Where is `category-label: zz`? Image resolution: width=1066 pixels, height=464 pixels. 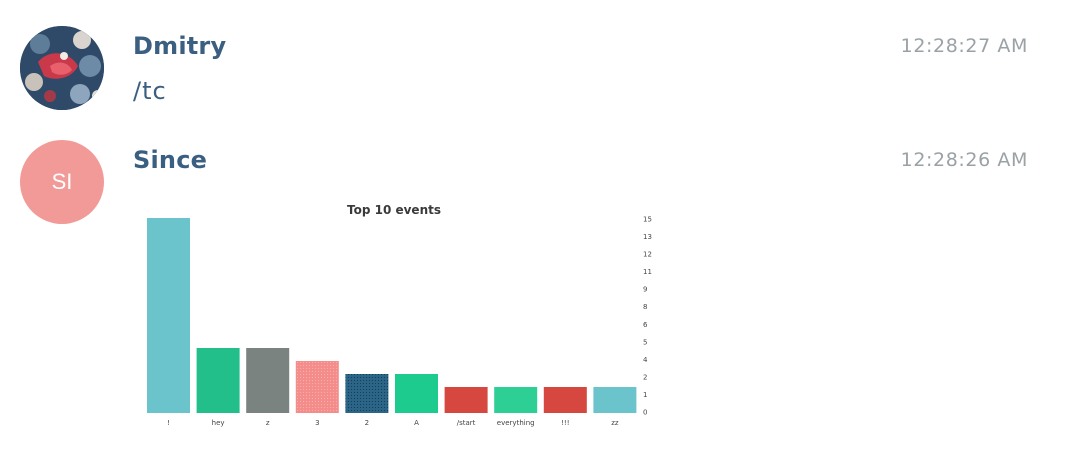 category-label: zz is located at coordinates (615, 423).